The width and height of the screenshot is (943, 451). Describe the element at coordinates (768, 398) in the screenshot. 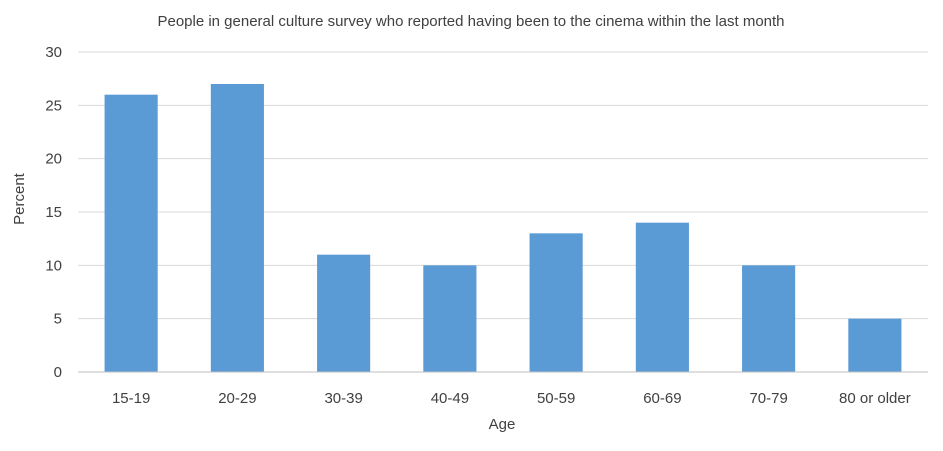

I see `x-tick-label: 70-79` at that location.